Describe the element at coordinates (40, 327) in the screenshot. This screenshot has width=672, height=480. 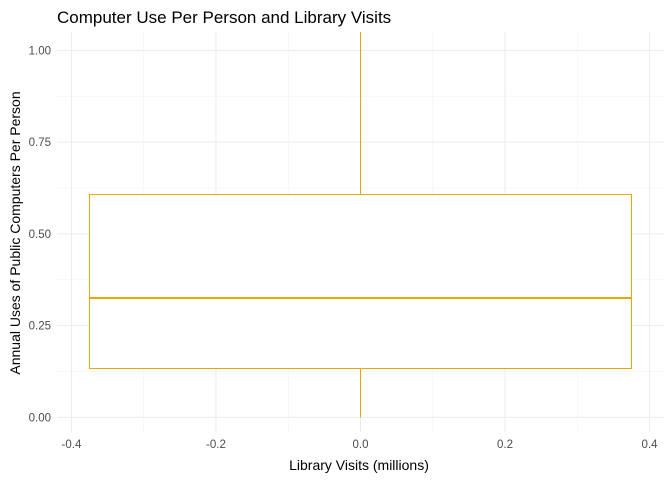
I see `y-tick-label: 0.25` at that location.